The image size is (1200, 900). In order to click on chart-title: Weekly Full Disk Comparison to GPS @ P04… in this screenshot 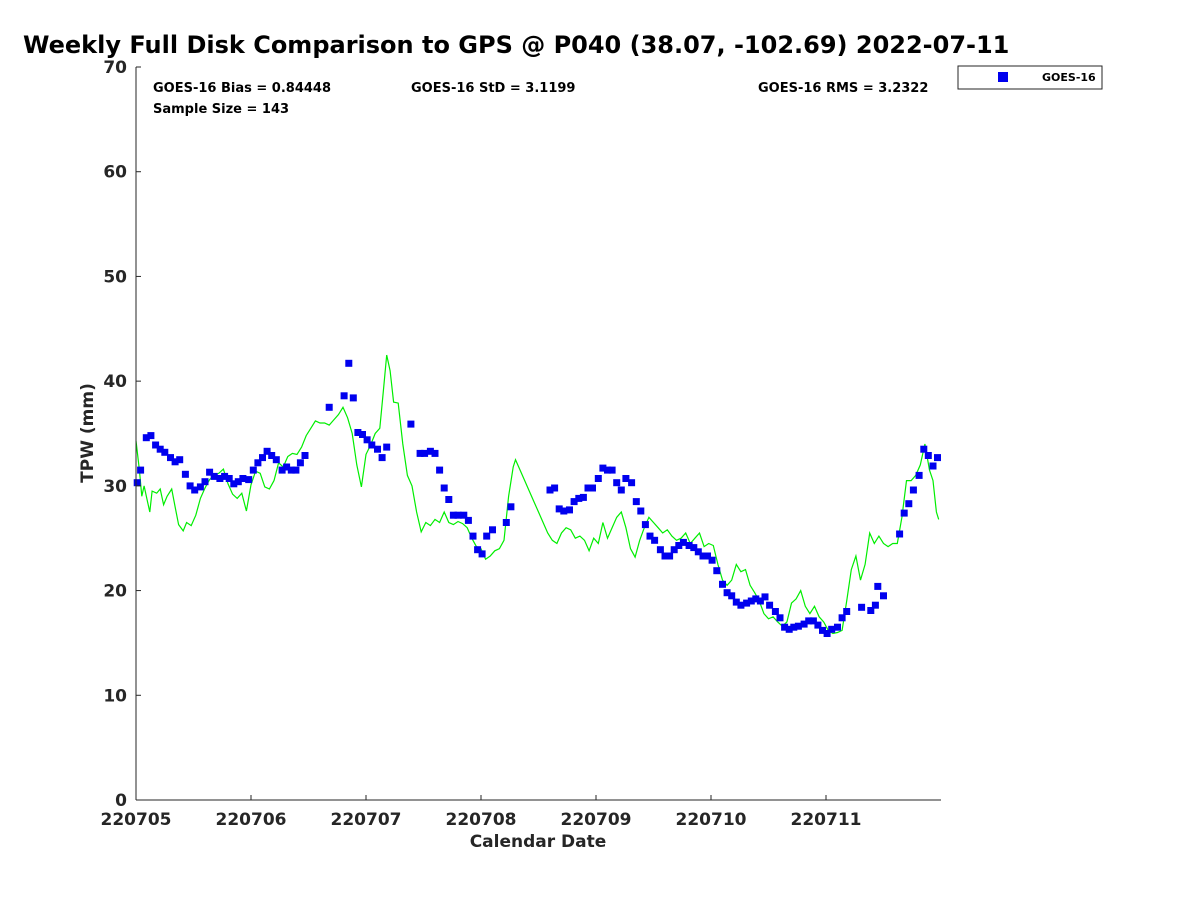, I will do `click(516, 45)`.